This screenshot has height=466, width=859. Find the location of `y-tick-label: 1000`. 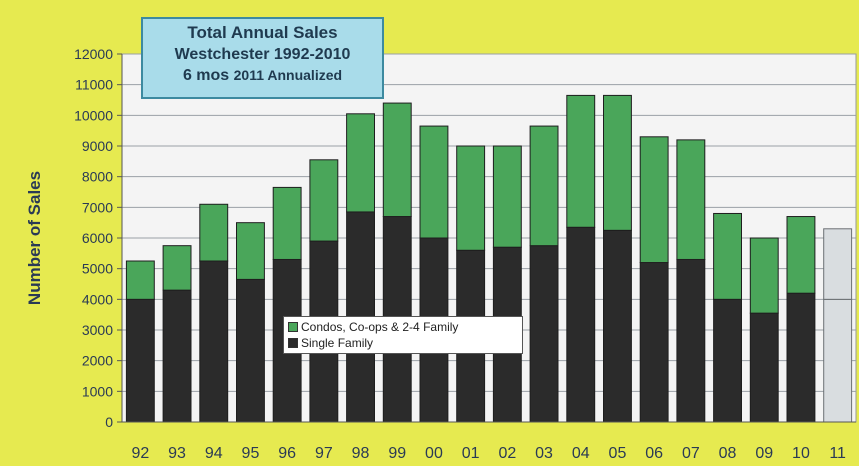

y-tick-label: 1000 is located at coordinates (97, 391).